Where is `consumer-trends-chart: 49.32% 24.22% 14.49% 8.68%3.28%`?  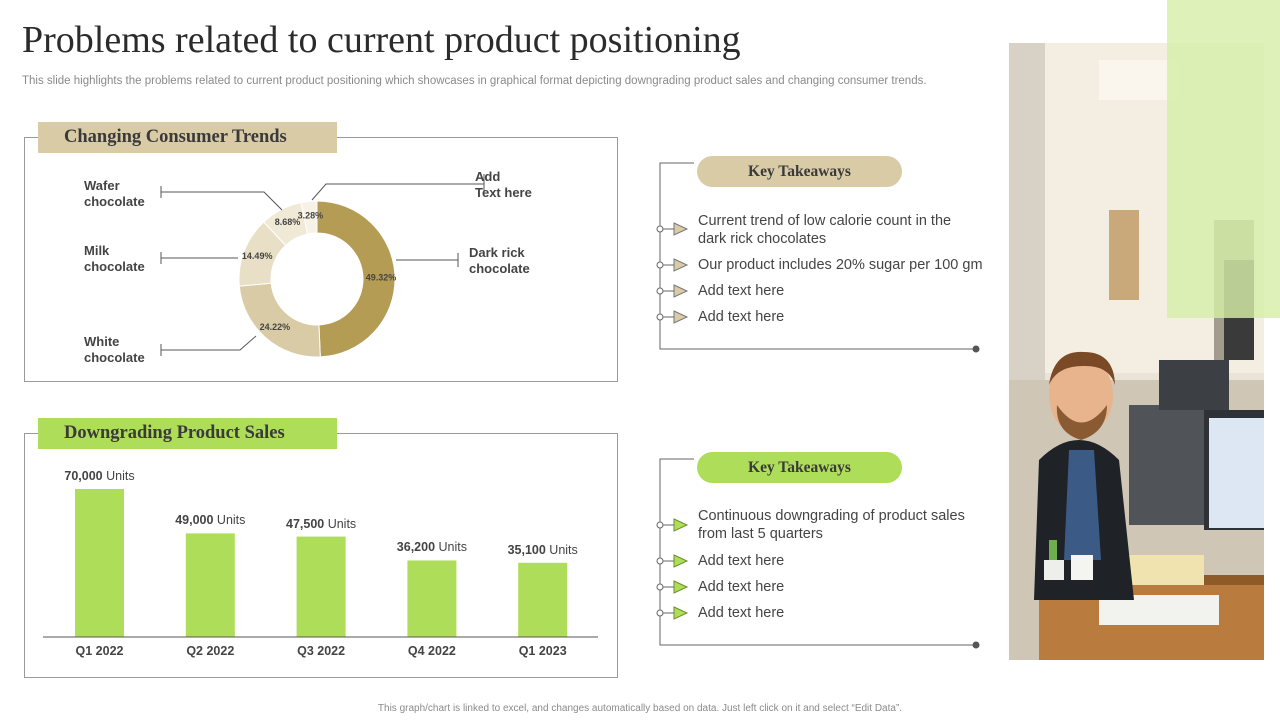
consumer-trends-chart: 49.32% 24.22% 14.49% 8.68%3.28% is located at coordinates (322, 266).